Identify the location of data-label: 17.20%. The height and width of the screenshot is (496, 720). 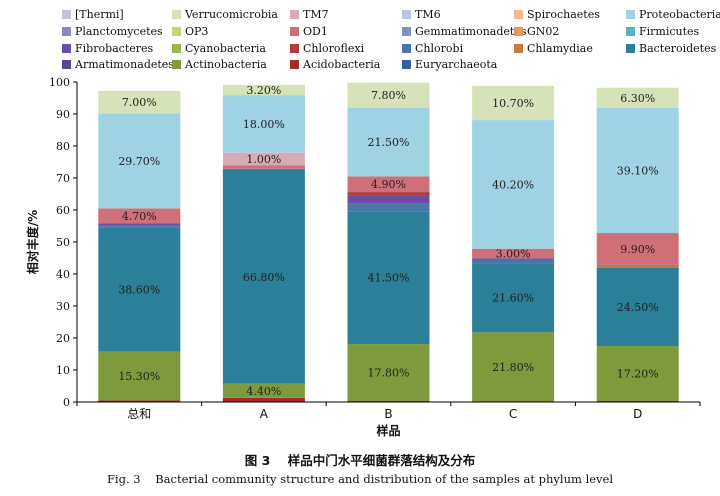
(638, 374).